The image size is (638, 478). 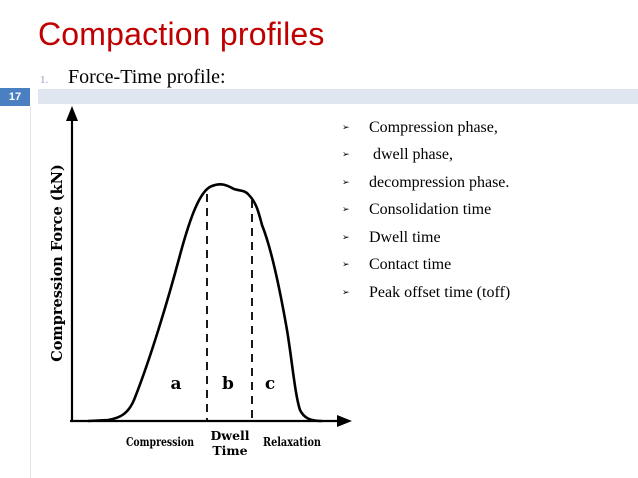 What do you see at coordinates (338, 96) in the screenshot?
I see `header-band` at bounding box center [338, 96].